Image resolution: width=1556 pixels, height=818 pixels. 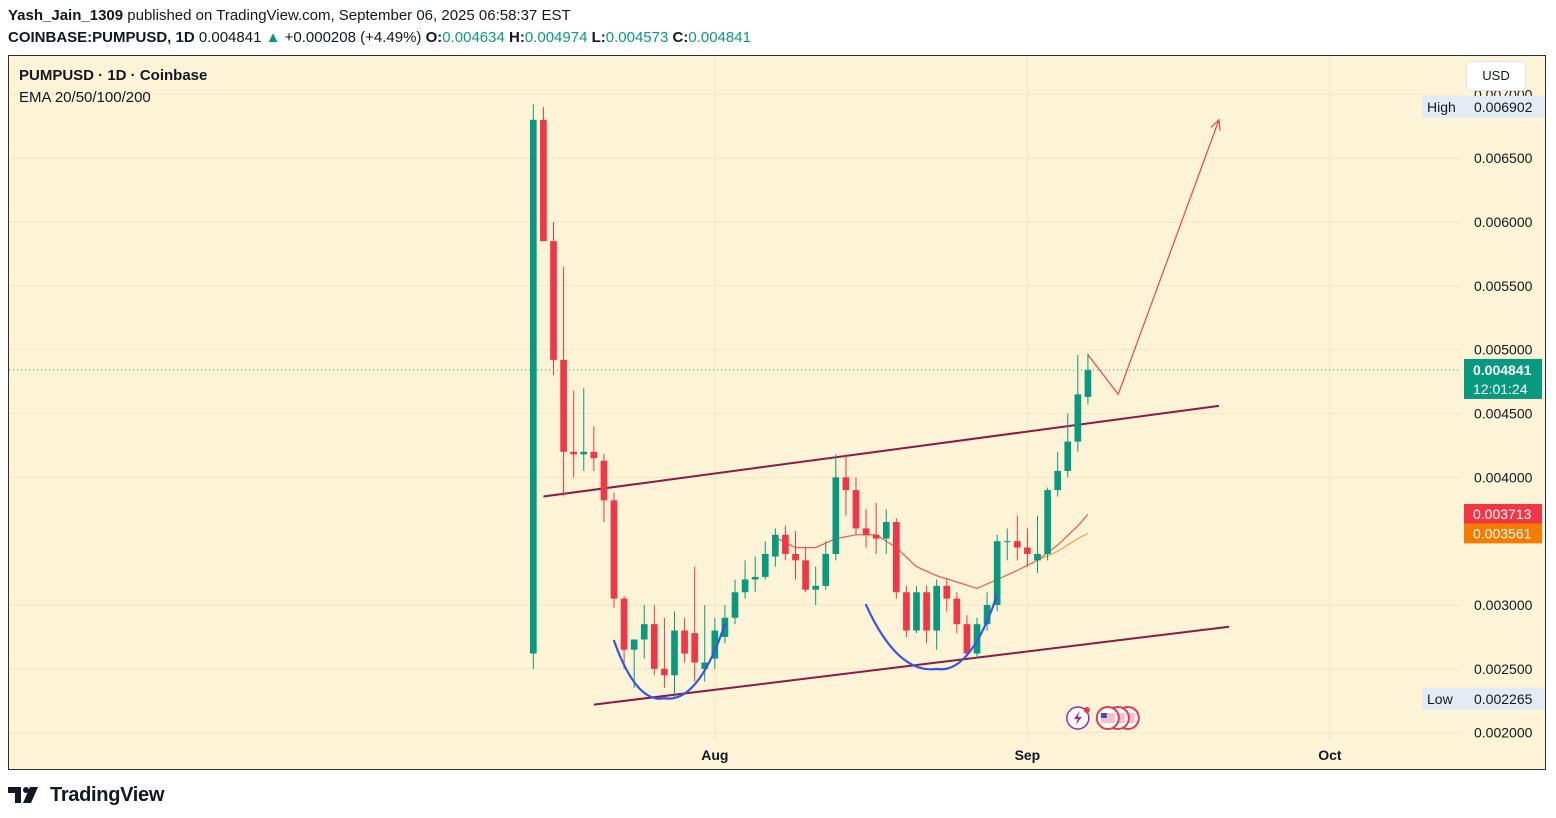 What do you see at coordinates (473, 37) in the screenshot?
I see `open-value: 0.004634` at bounding box center [473, 37].